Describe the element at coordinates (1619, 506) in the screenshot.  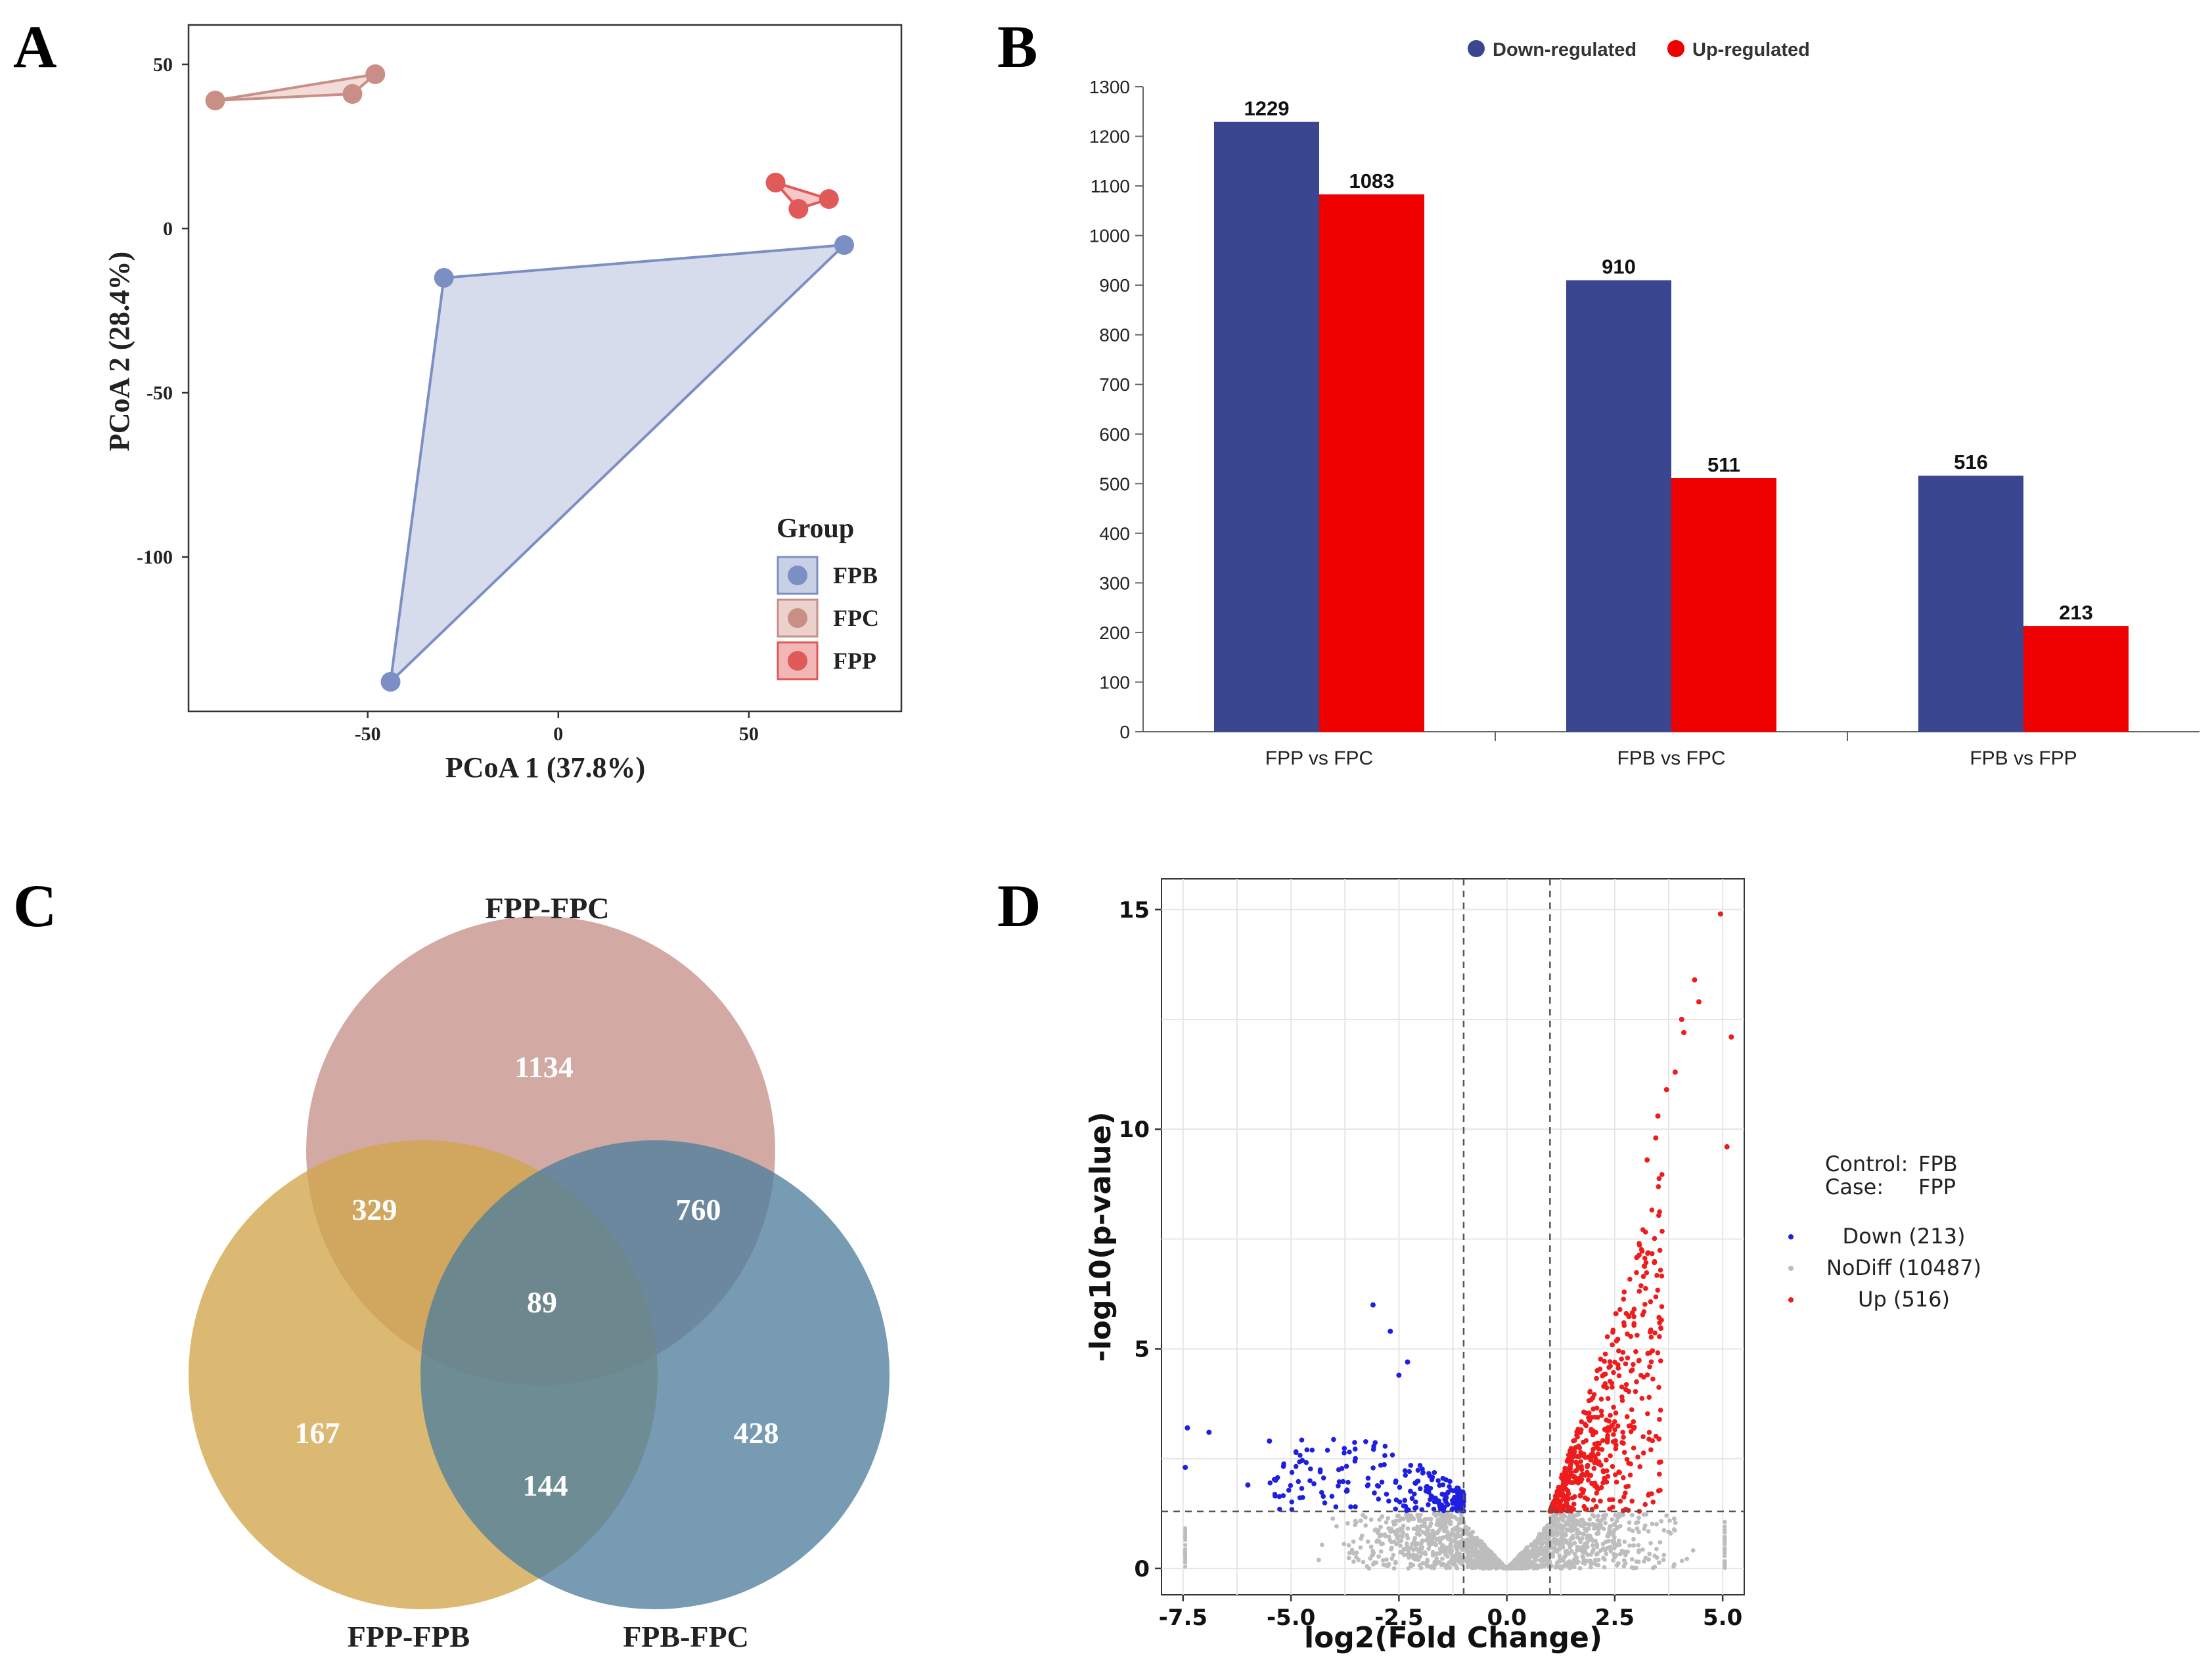
I see `deg-bar-down-regulated` at that location.